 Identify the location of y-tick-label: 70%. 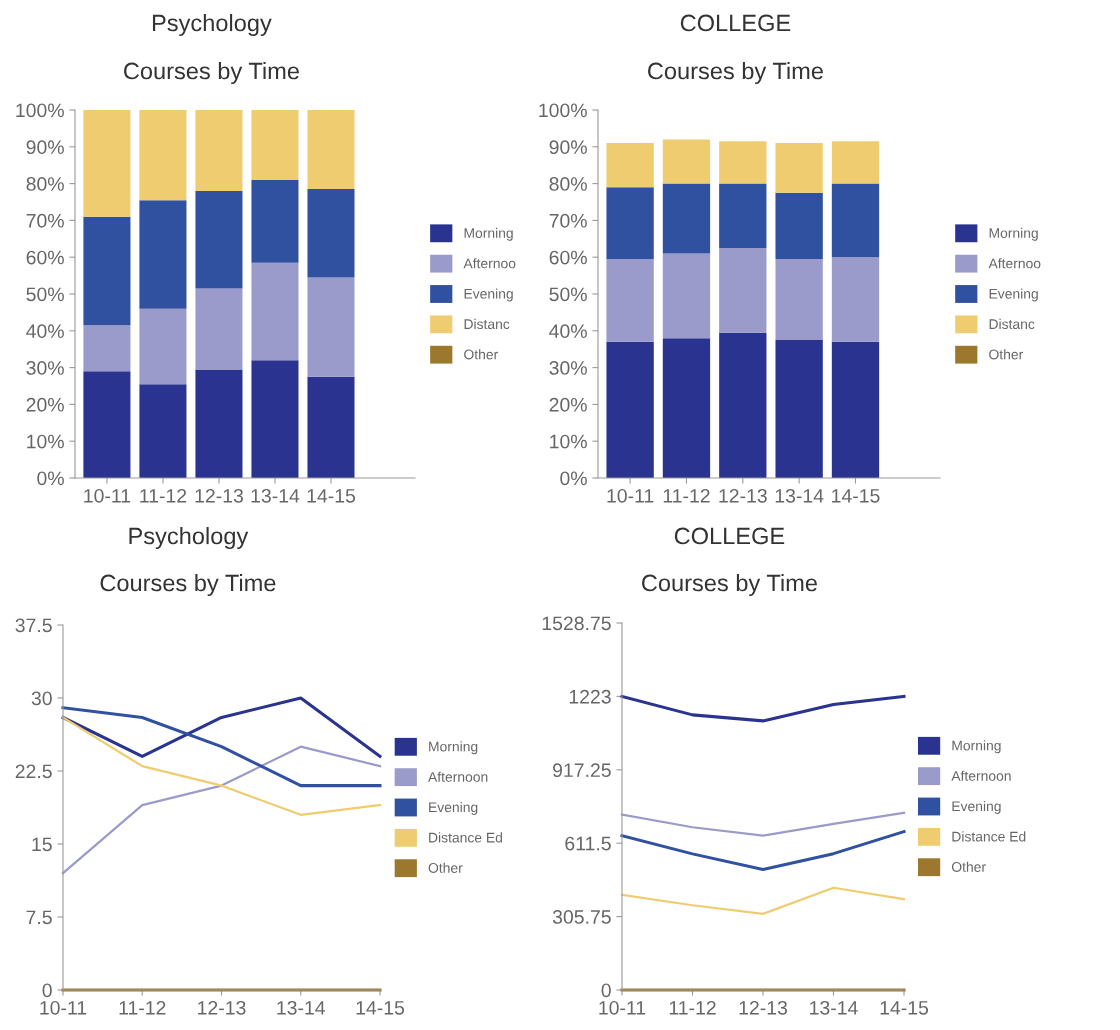
(45, 220).